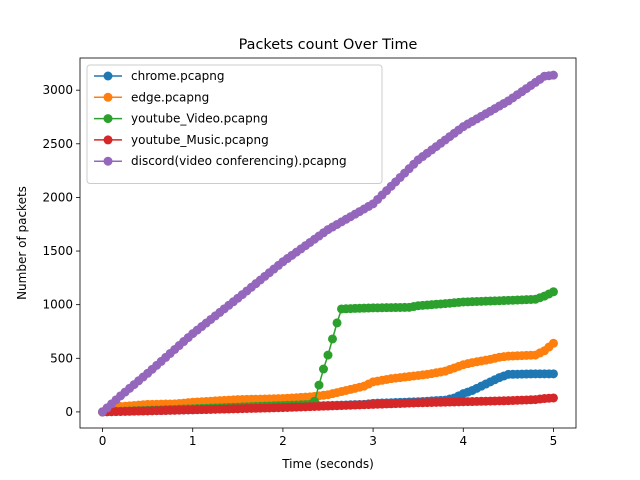 This screenshot has height=480, width=640. Describe the element at coordinates (193, 441) in the screenshot. I see `x-tick-label: 1` at that location.